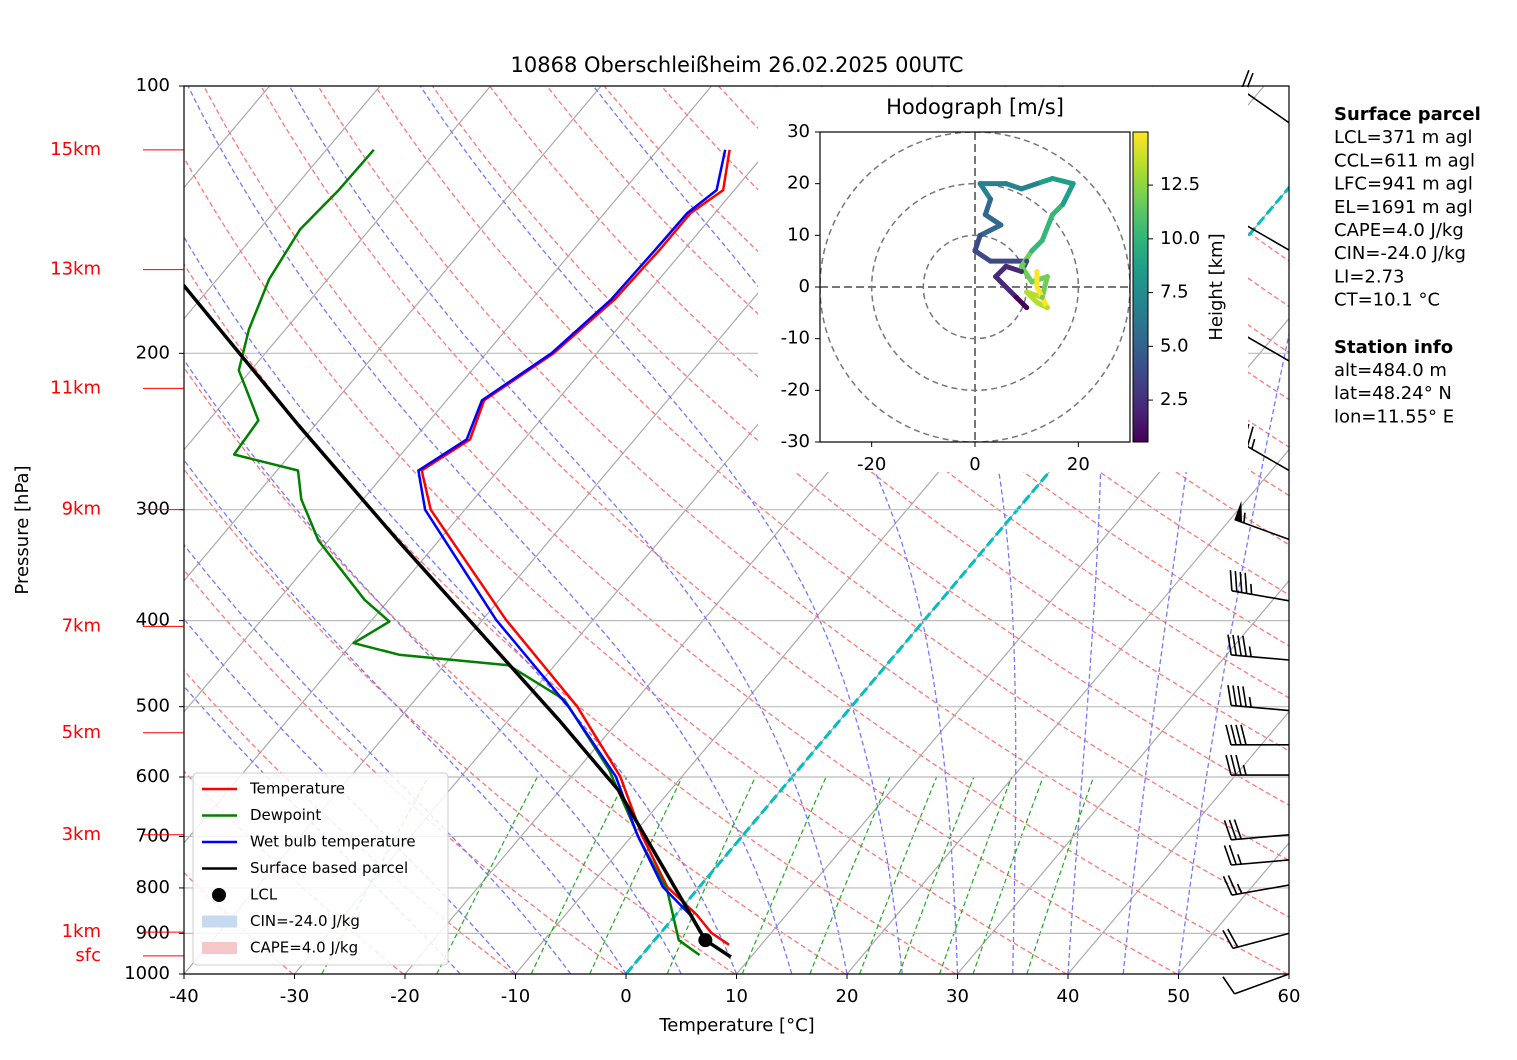  What do you see at coordinates (22, 529) in the screenshot?
I see `y-axis-label: Pressure [hPa]` at bounding box center [22, 529].